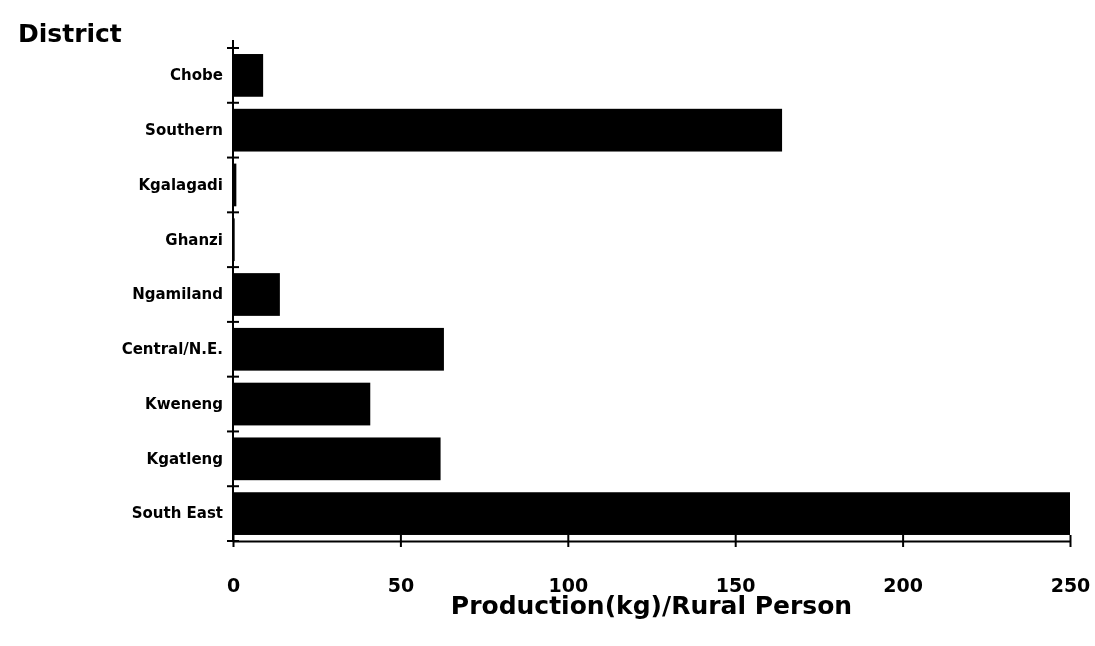  Describe the element at coordinates (1070, 584) in the screenshot. I see `x-tick-label: 250` at that location.